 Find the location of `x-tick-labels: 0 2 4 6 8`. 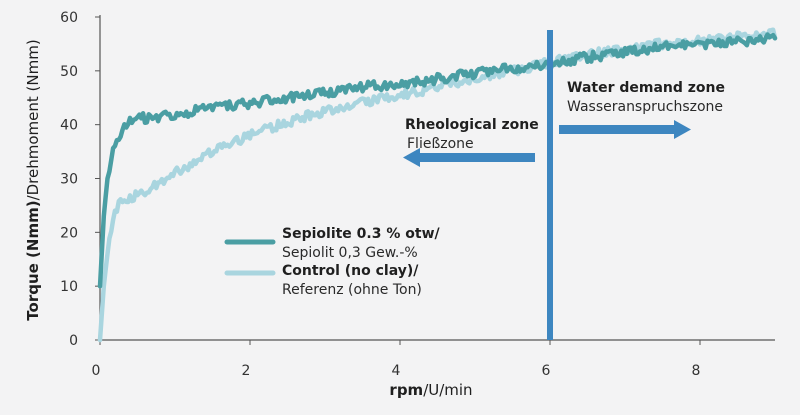

x-tick-labels: 0 2 4 6 8 is located at coordinates (396, 371).